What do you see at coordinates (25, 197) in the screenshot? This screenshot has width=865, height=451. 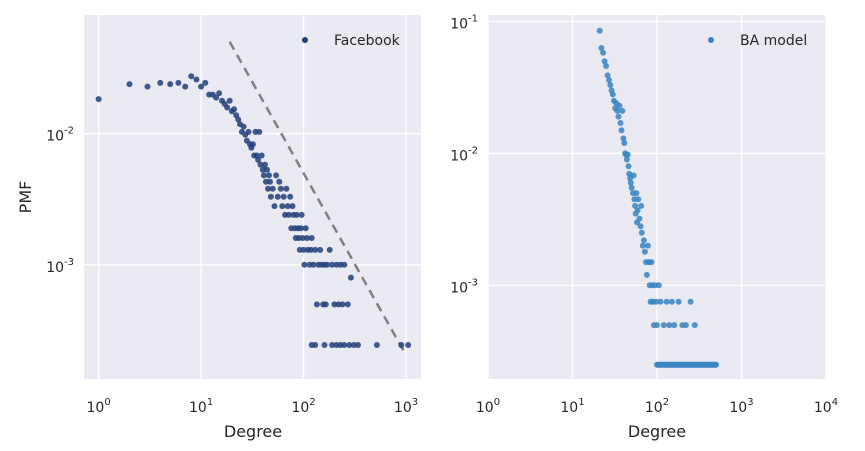 I see `left-ylabel: PMF` at bounding box center [25, 197].